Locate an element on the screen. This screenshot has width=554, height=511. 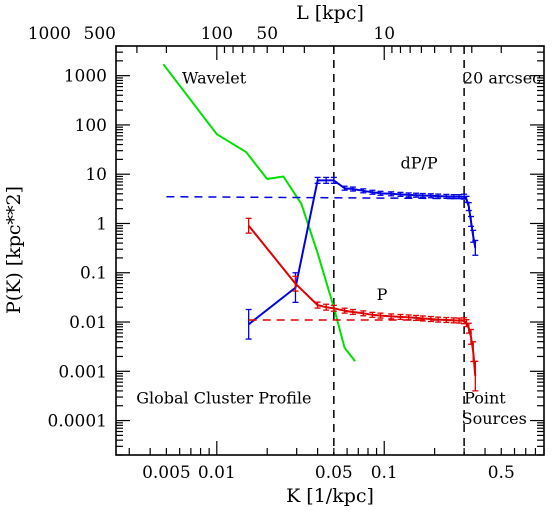
top-tick-label-4: 10 is located at coordinates (384, 34).